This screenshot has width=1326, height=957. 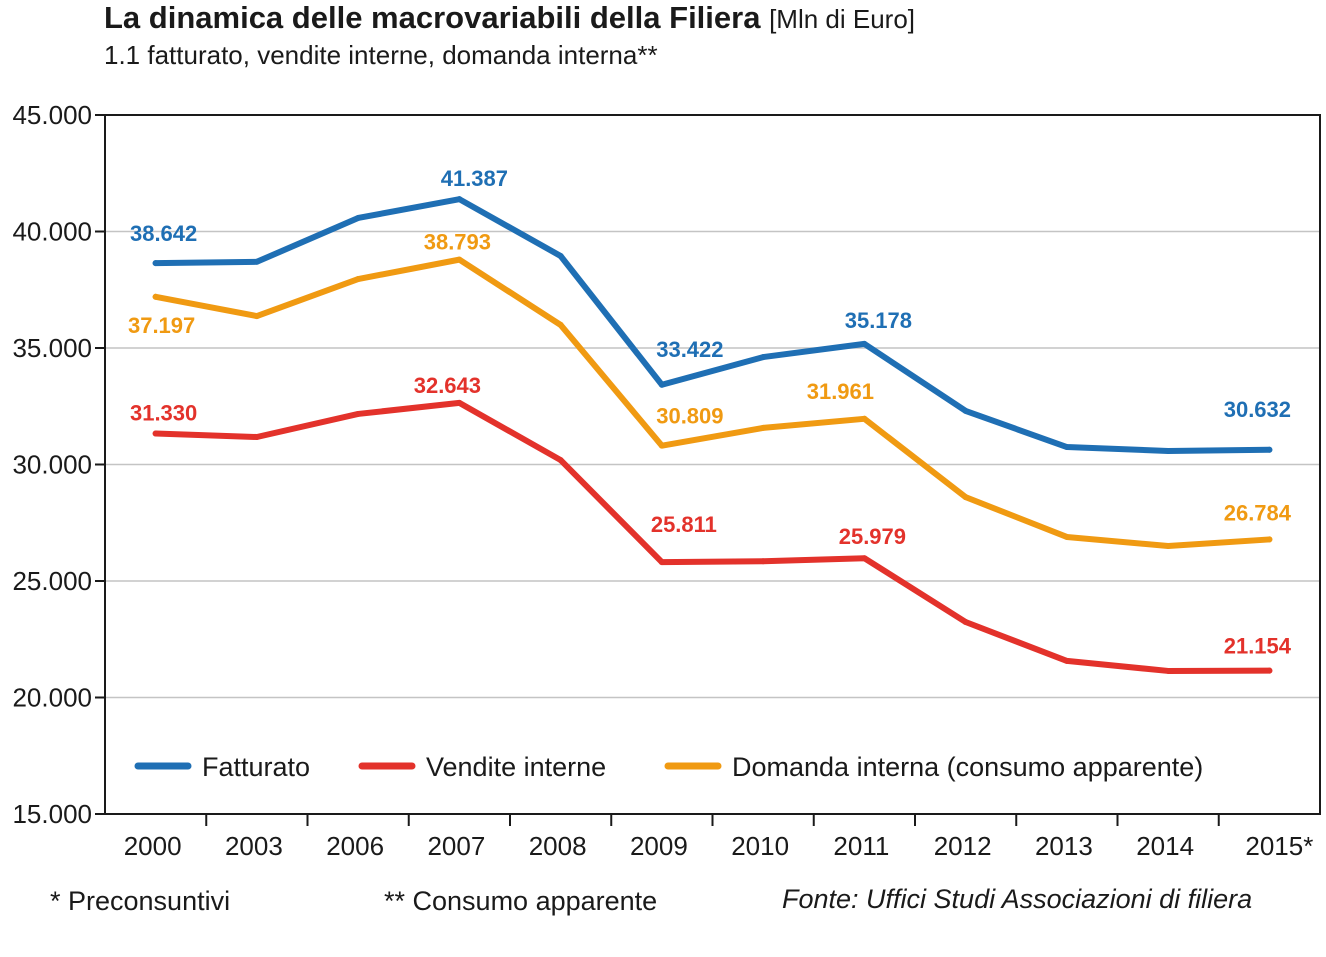 I want to click on x-tick-label: 2006, so click(x=355, y=846).